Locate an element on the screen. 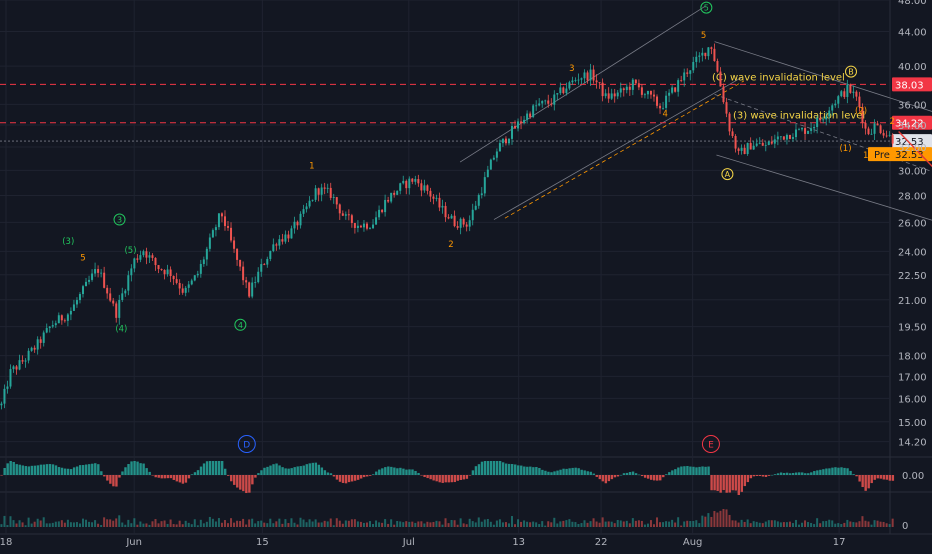  oscillator-zero-label: 0.00 is located at coordinates (913, 476).